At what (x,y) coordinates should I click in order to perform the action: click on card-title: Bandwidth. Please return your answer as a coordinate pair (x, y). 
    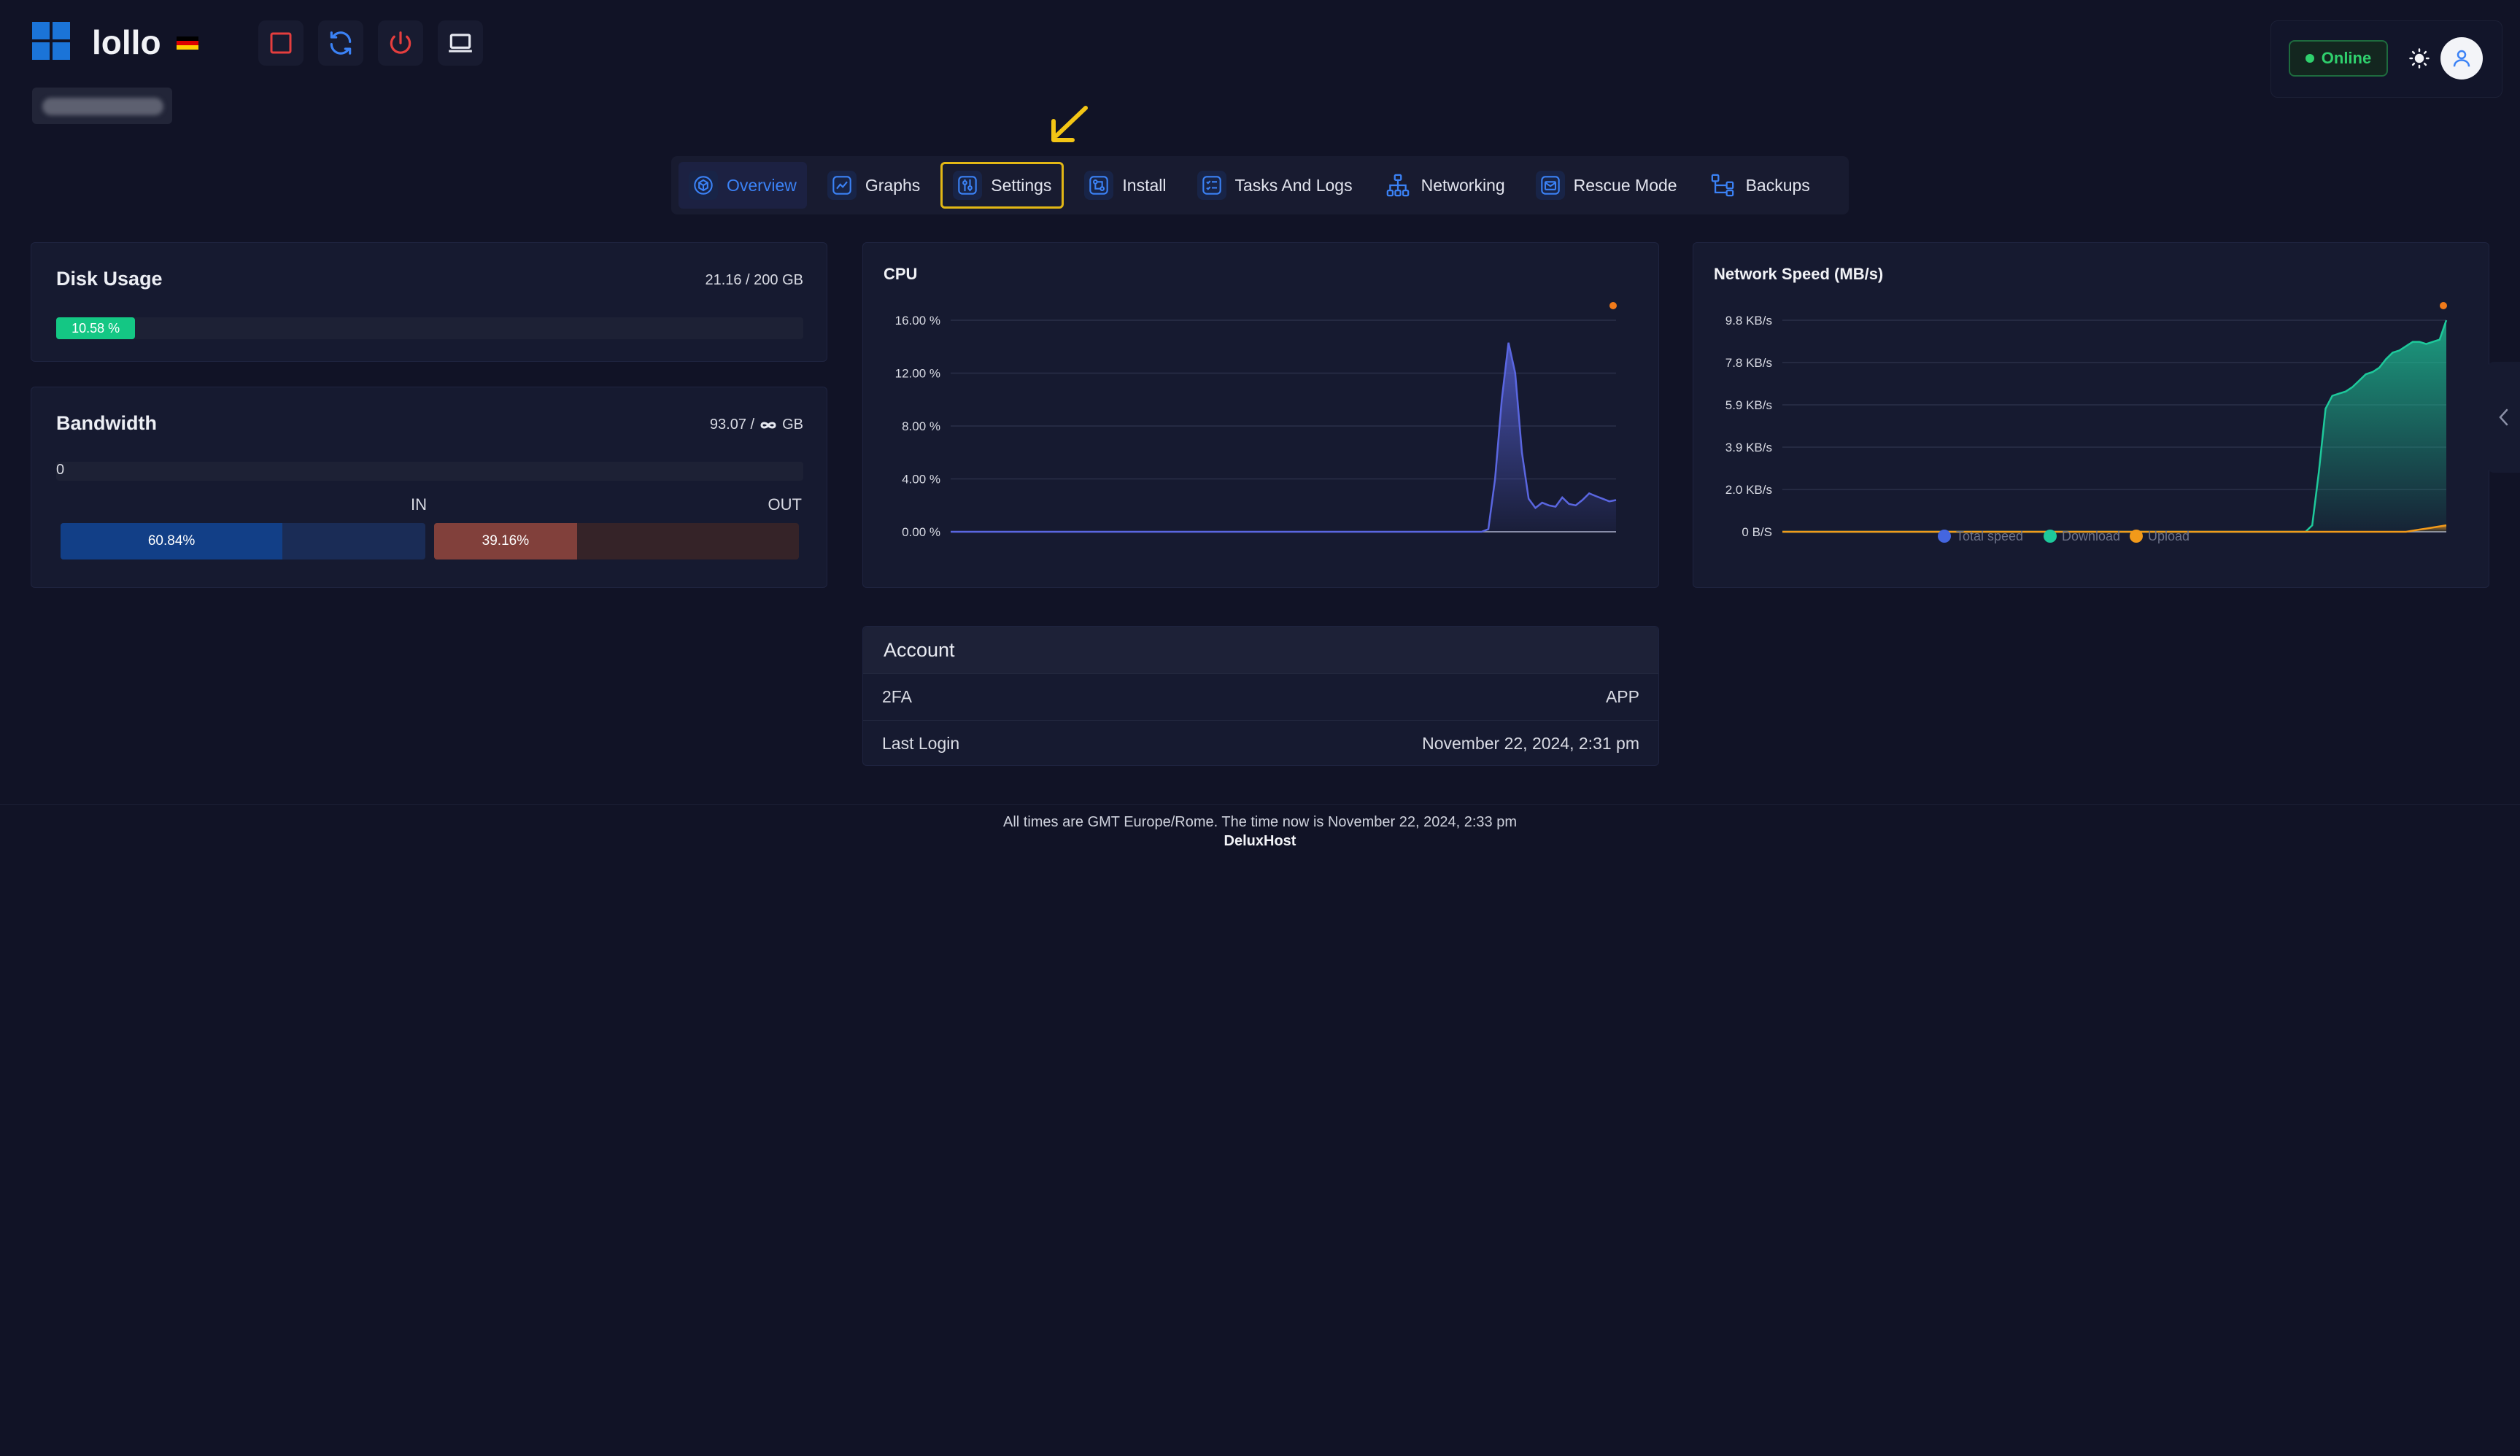
    Looking at the image, I should click on (107, 423).